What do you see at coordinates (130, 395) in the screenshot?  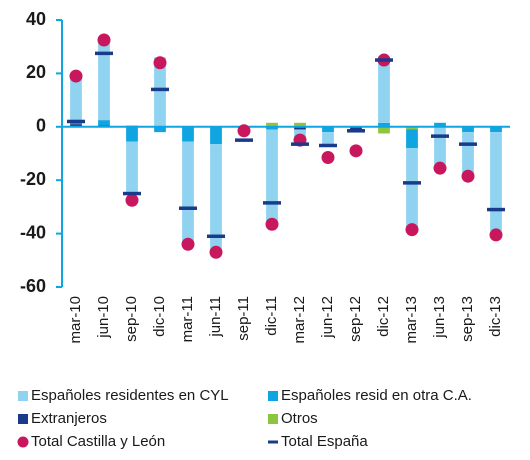 I see `legend-label: Españoles residentes en CYL` at bounding box center [130, 395].